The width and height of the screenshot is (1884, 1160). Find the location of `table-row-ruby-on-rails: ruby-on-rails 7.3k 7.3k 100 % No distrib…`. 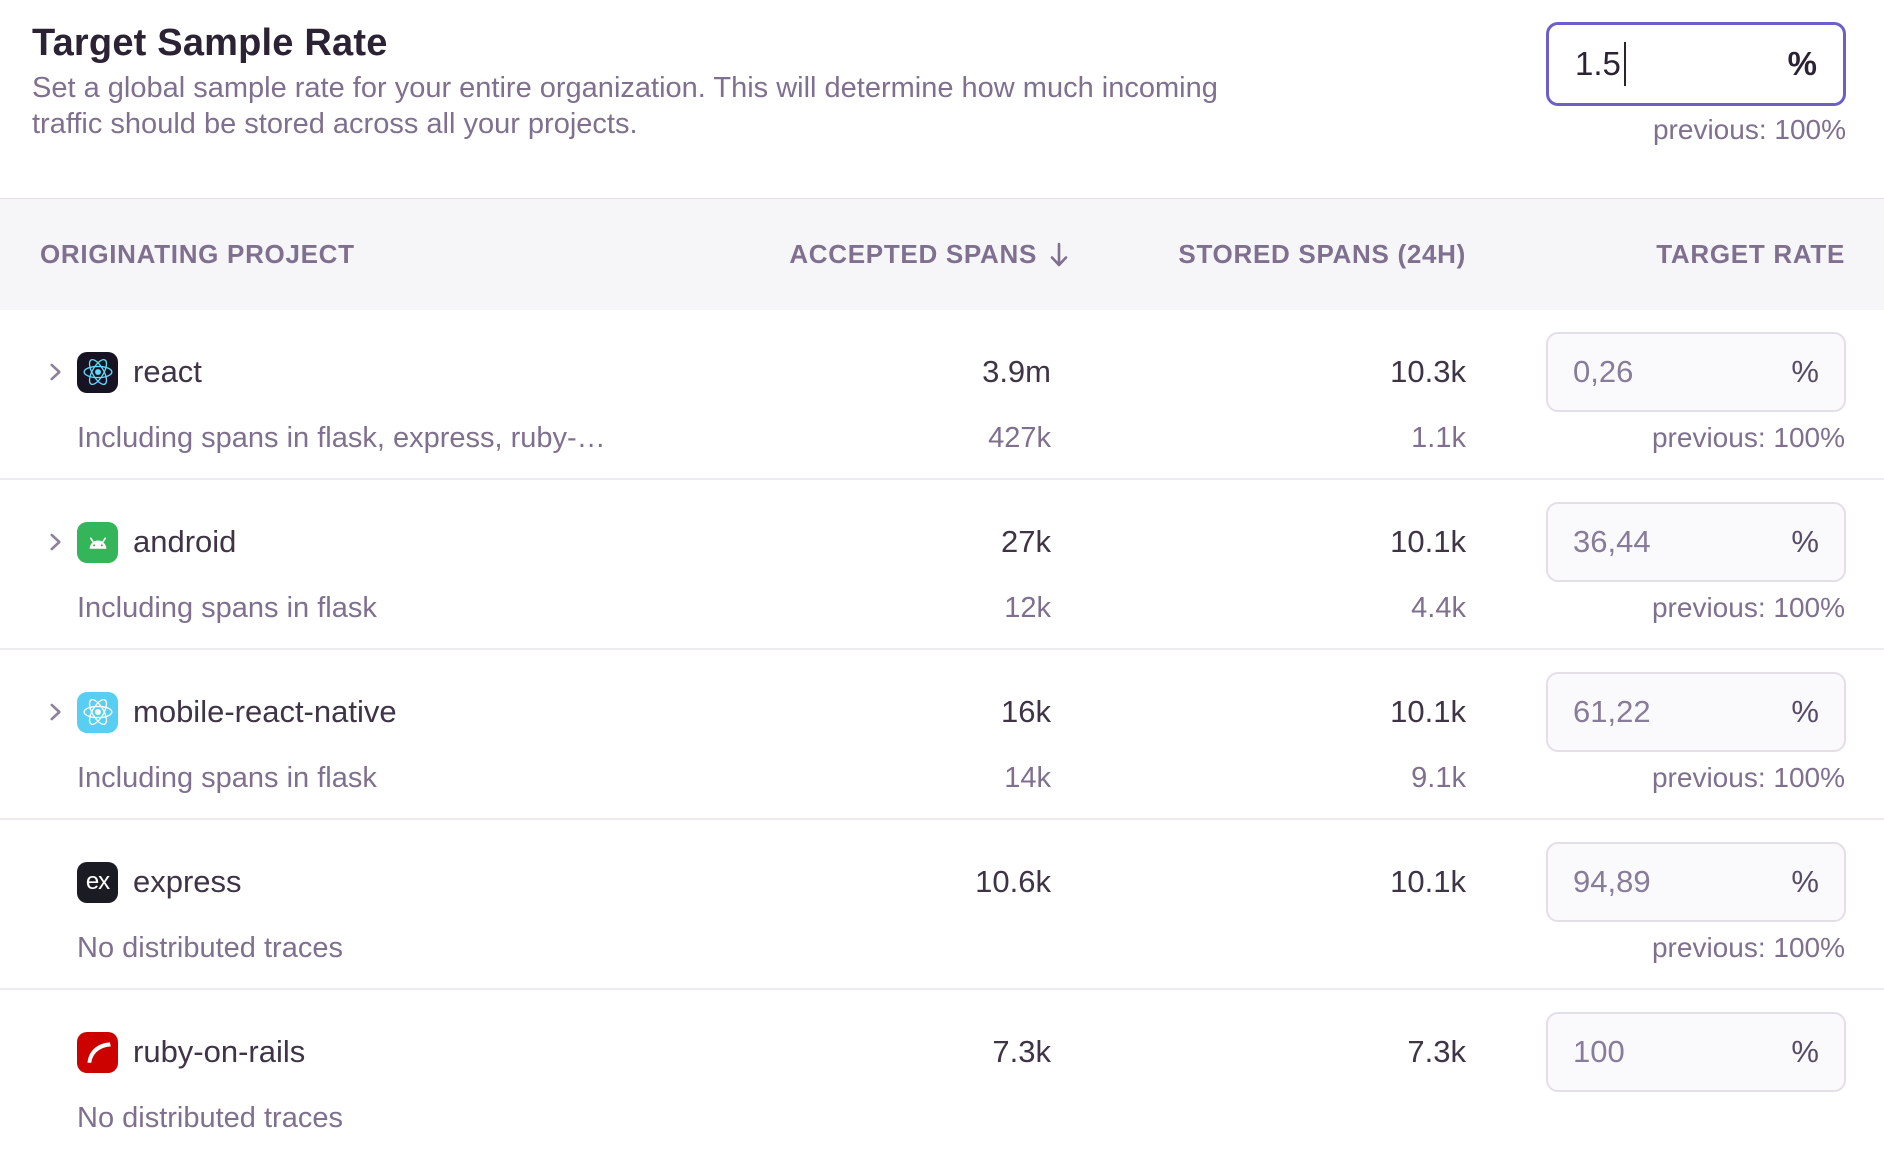

table-row-ruby-on-rails: ruby-on-rails 7.3k 7.3k 100 % No distrib… is located at coordinates (942, 1075).